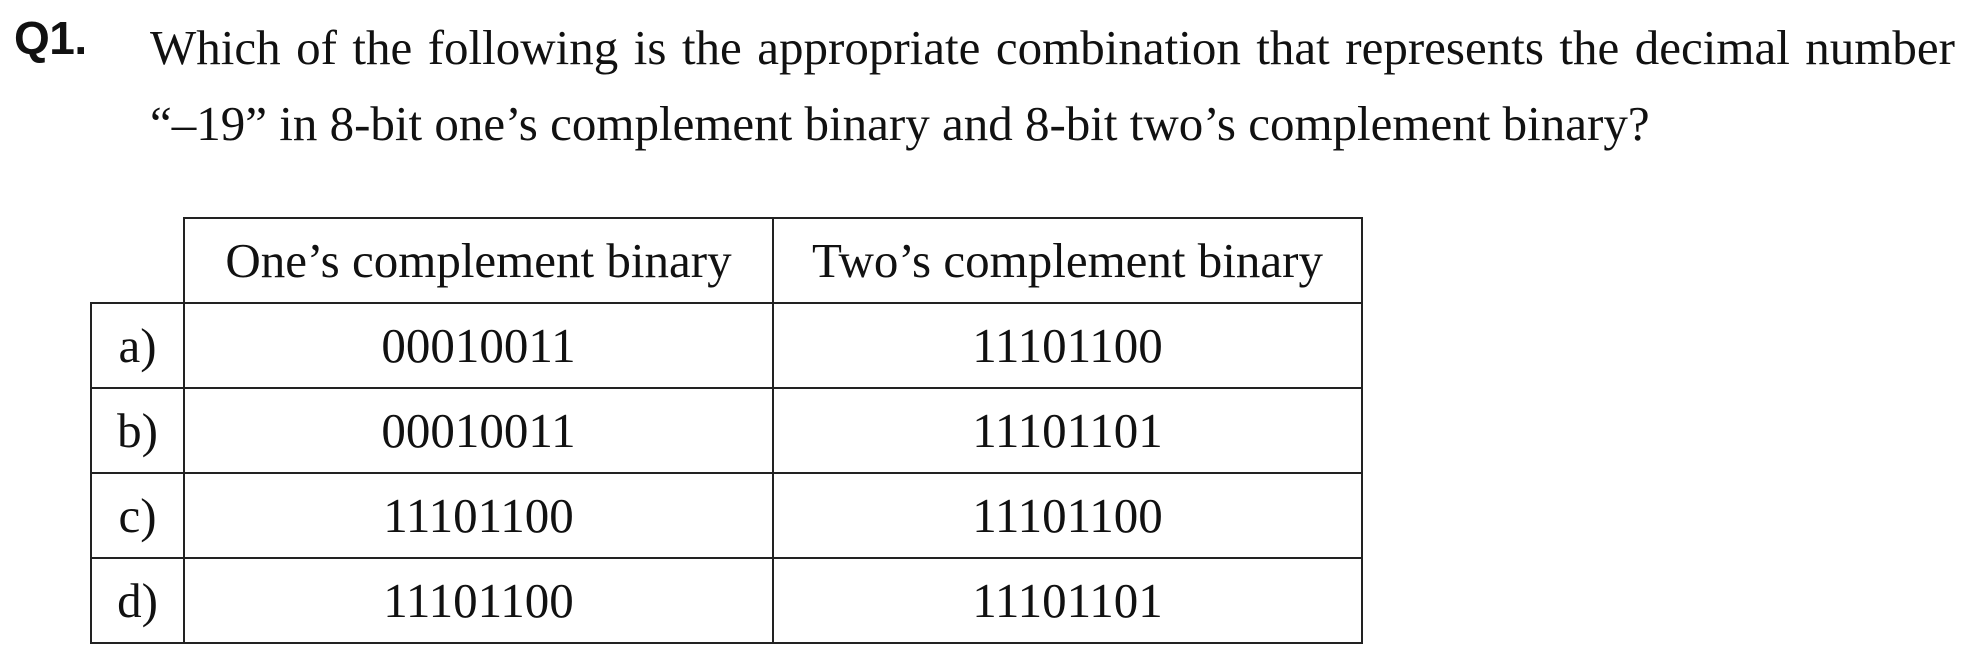 Image resolution: width=1965 pixels, height=660 pixels. I want to click on option-label: c), so click(137, 515).